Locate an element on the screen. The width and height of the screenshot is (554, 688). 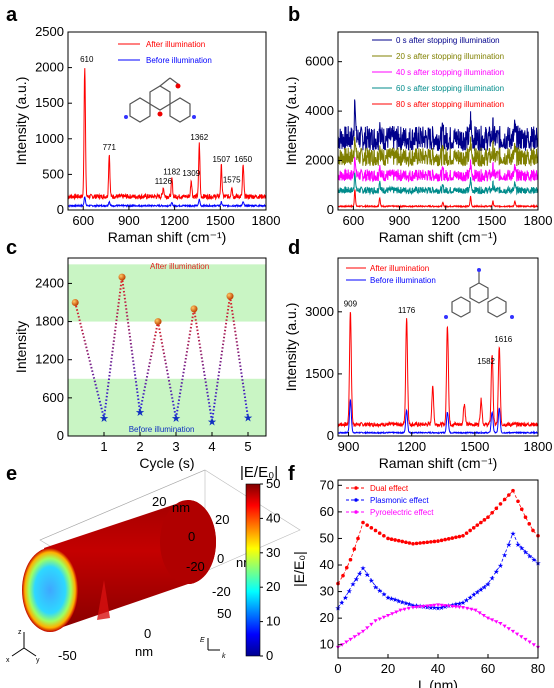
y-tick-label: 3000 is located at coordinates (319, 311).